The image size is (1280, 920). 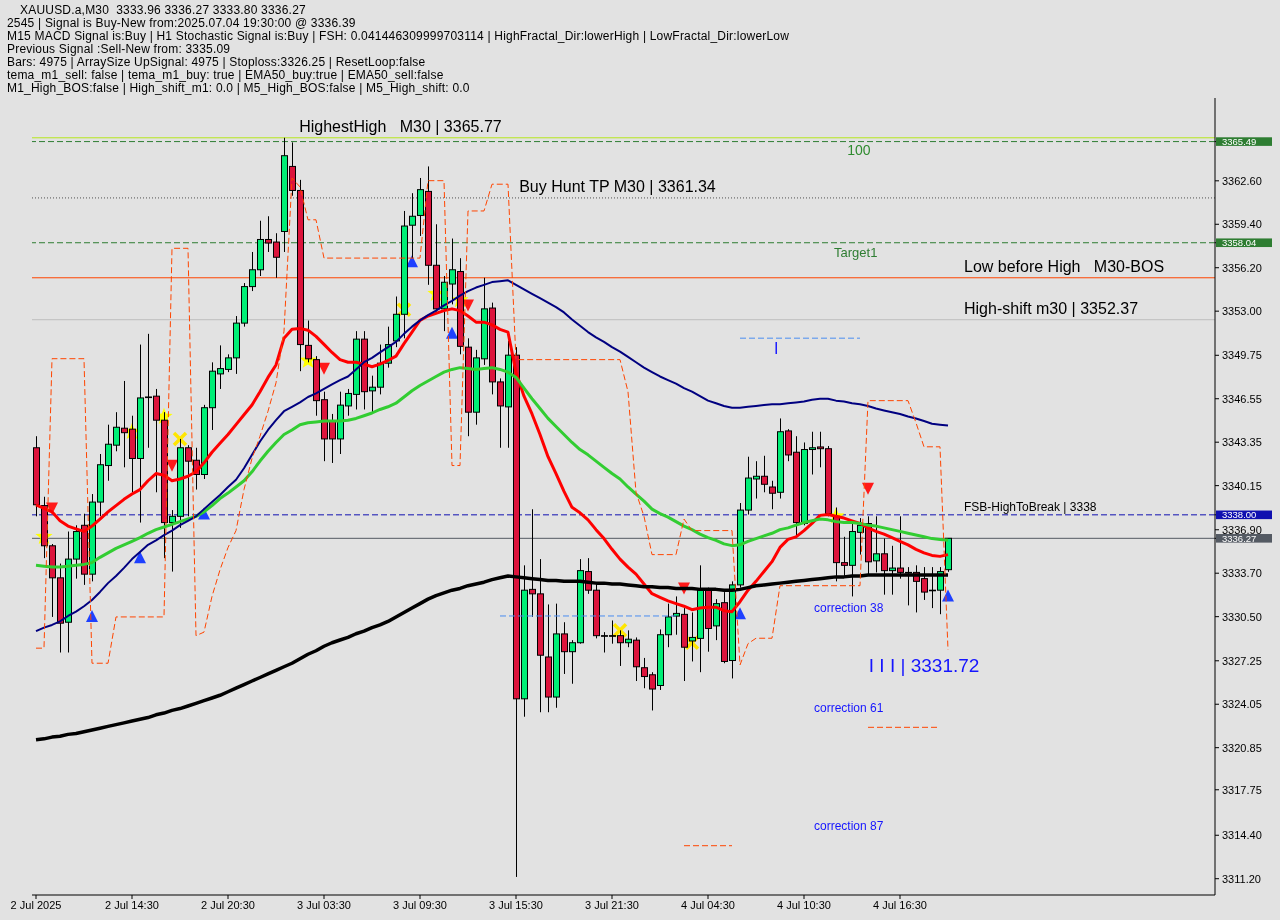 I want to click on y-tick-label: 3327.25, so click(x=1242, y=660).